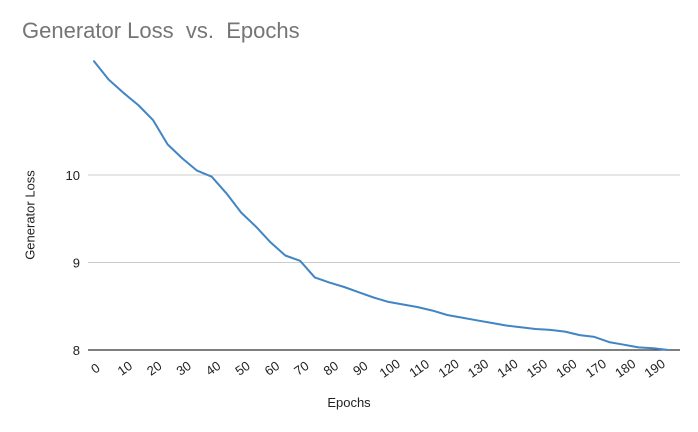 This screenshot has height=432, width=698. What do you see at coordinates (360, 368) in the screenshot?
I see `x-tick-label: 90` at bounding box center [360, 368].